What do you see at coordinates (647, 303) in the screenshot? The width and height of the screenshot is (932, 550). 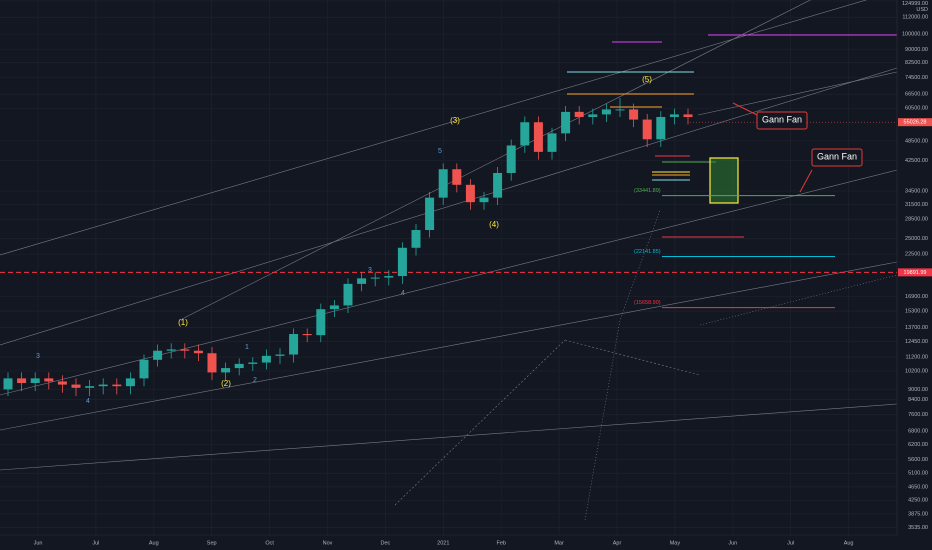 I see `fib-level-label: (15658.90)` at bounding box center [647, 303].